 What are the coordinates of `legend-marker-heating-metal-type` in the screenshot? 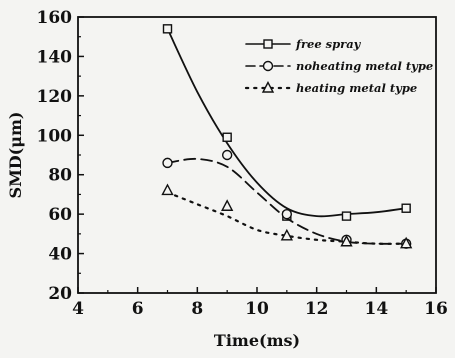 It's located at (268, 86).